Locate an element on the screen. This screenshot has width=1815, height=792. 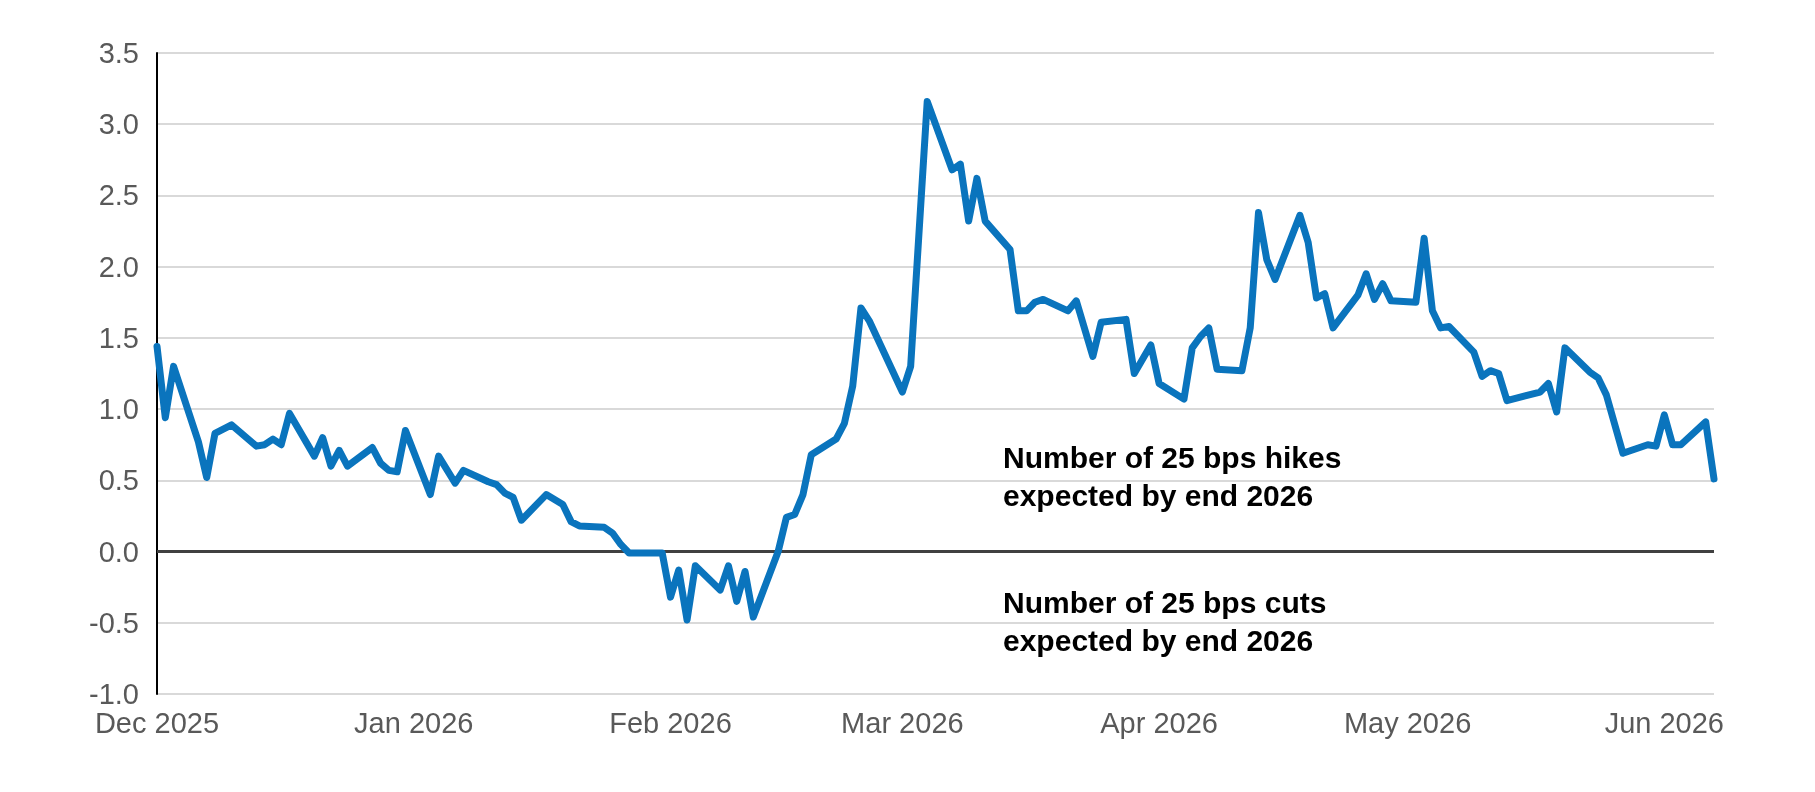
annotation: Number of 25 bps cuts expected by end 2026 is located at coordinates (1165, 621).